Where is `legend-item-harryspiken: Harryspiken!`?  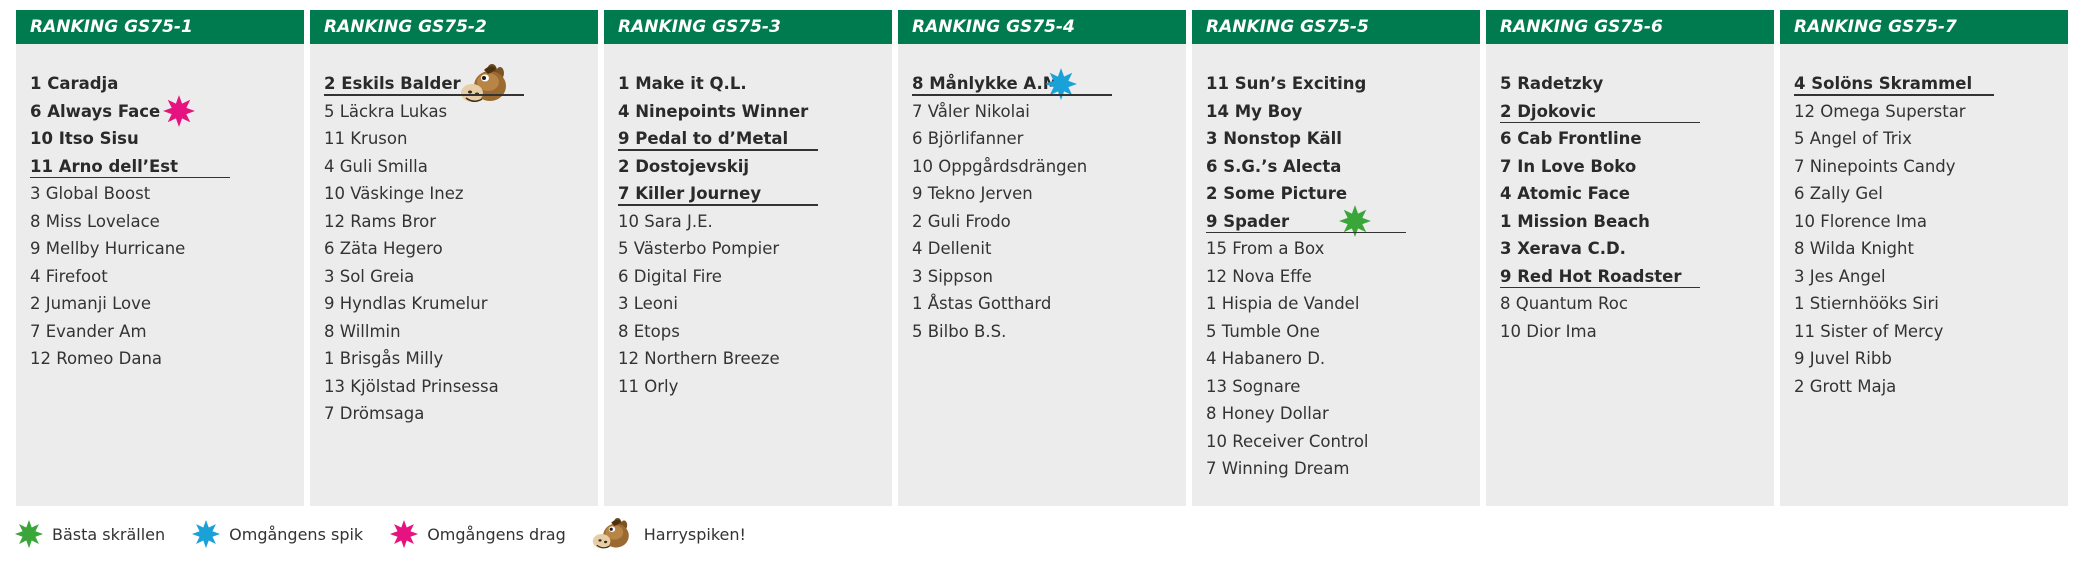 legend-item-harryspiken: Harryspiken! is located at coordinates (669, 534).